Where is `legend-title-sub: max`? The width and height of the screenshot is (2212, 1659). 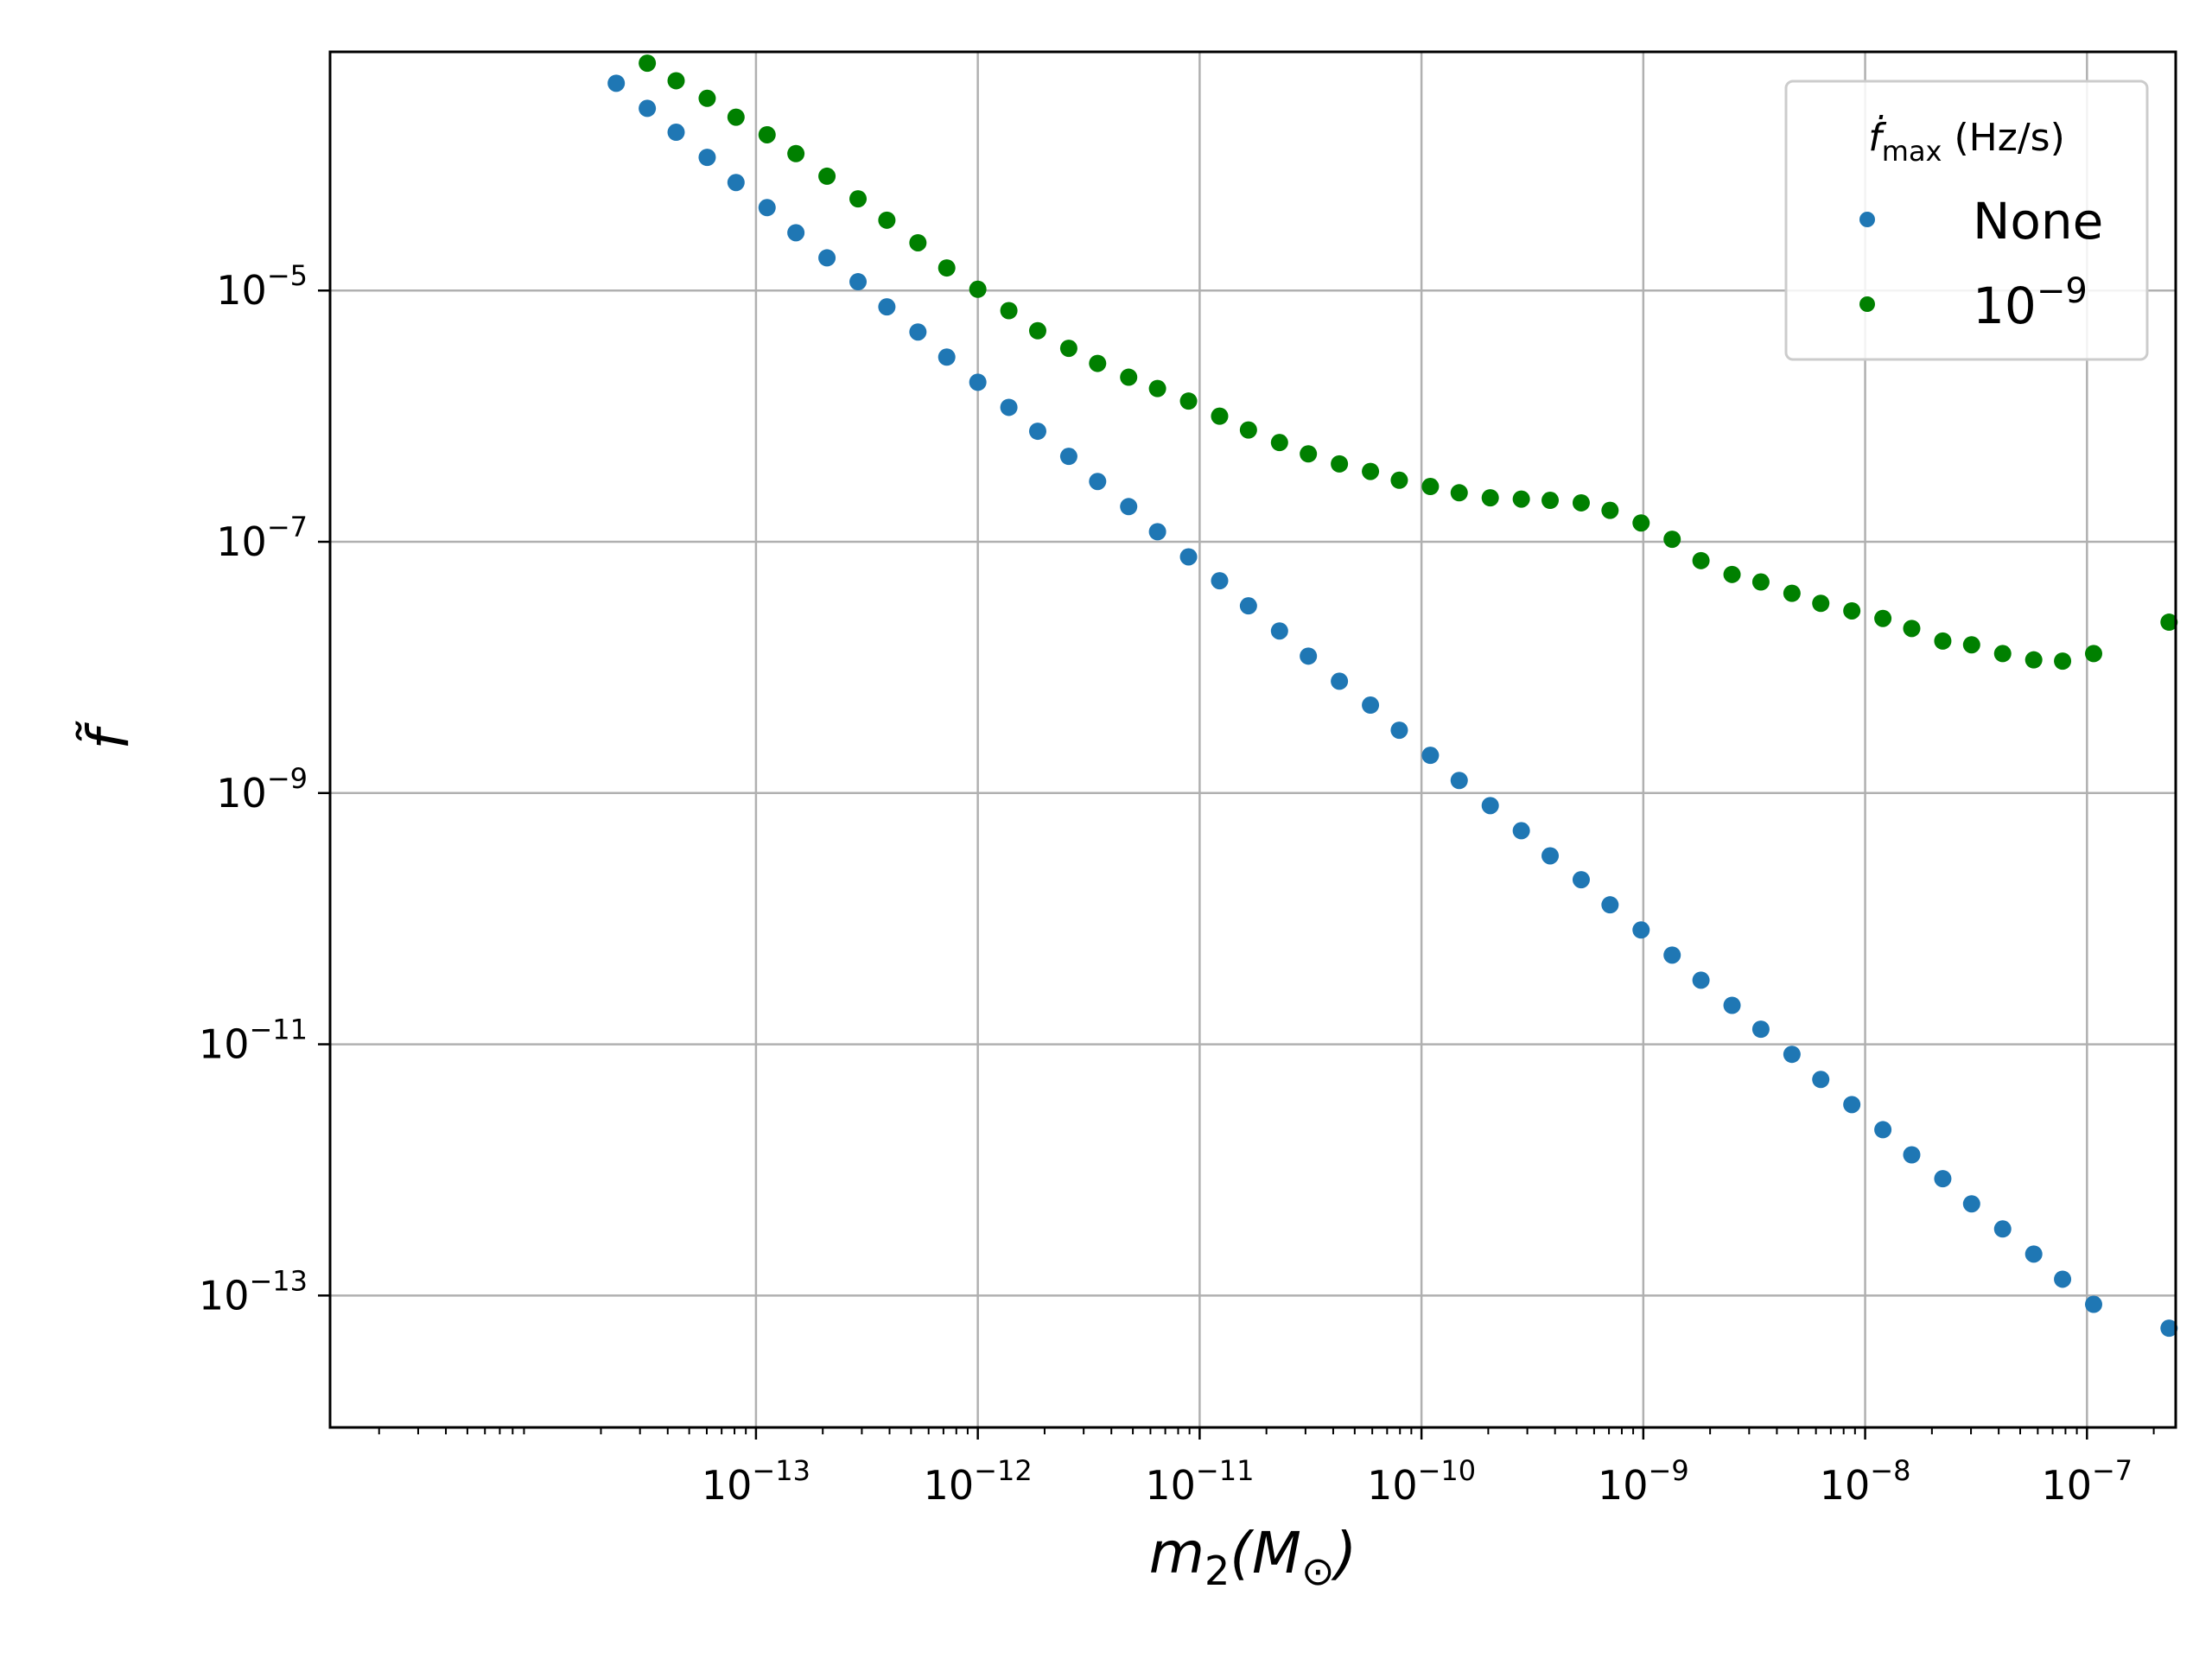 legend-title-sub: max is located at coordinates (1912, 151).